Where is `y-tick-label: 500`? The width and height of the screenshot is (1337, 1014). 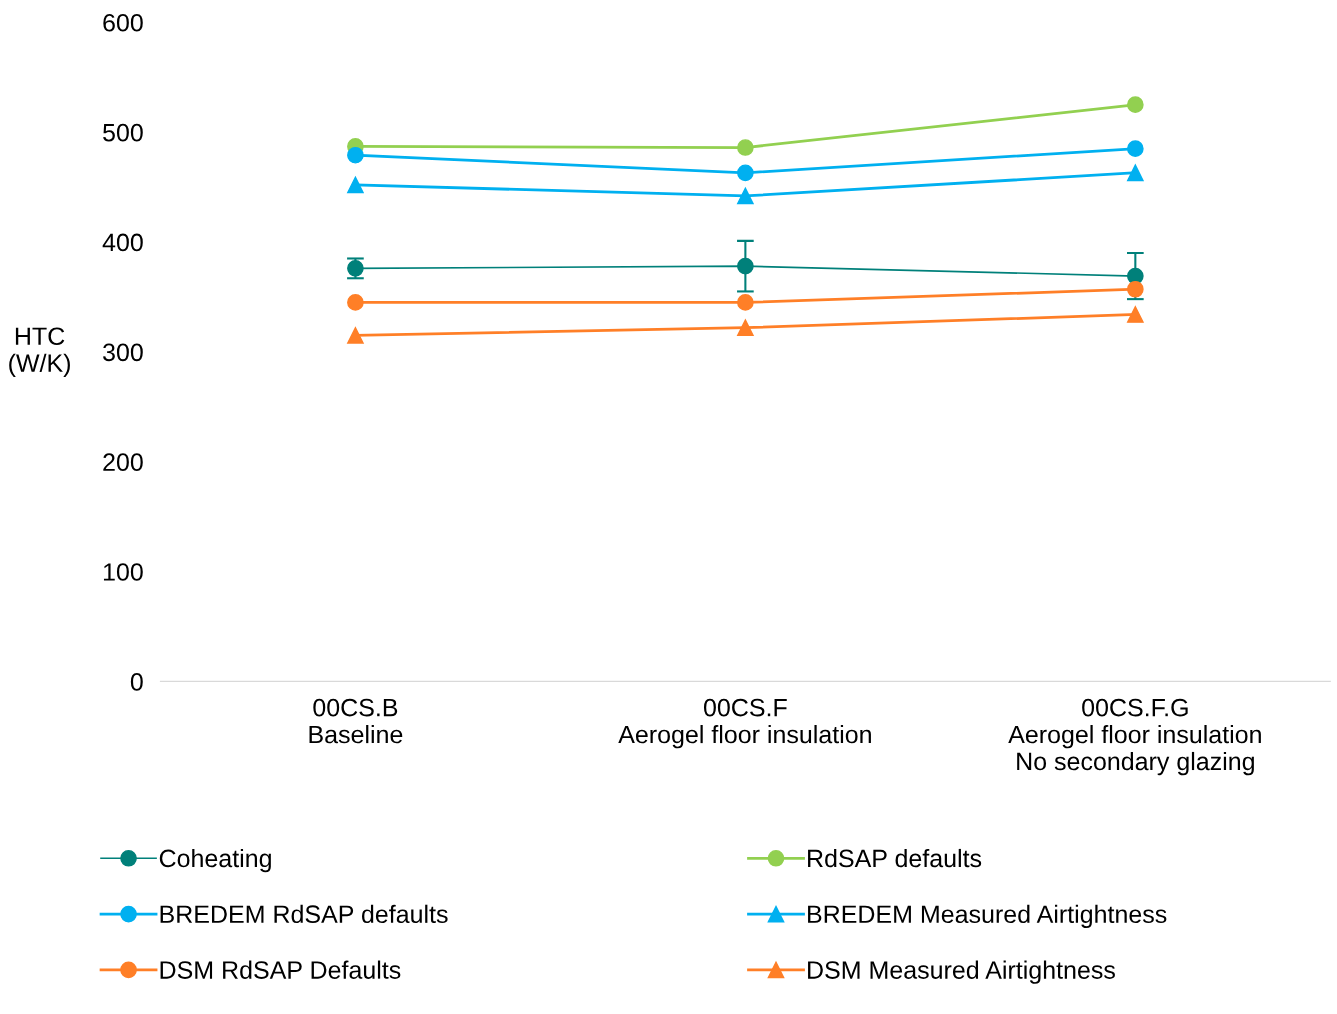
y-tick-label: 500 is located at coordinates (123, 132).